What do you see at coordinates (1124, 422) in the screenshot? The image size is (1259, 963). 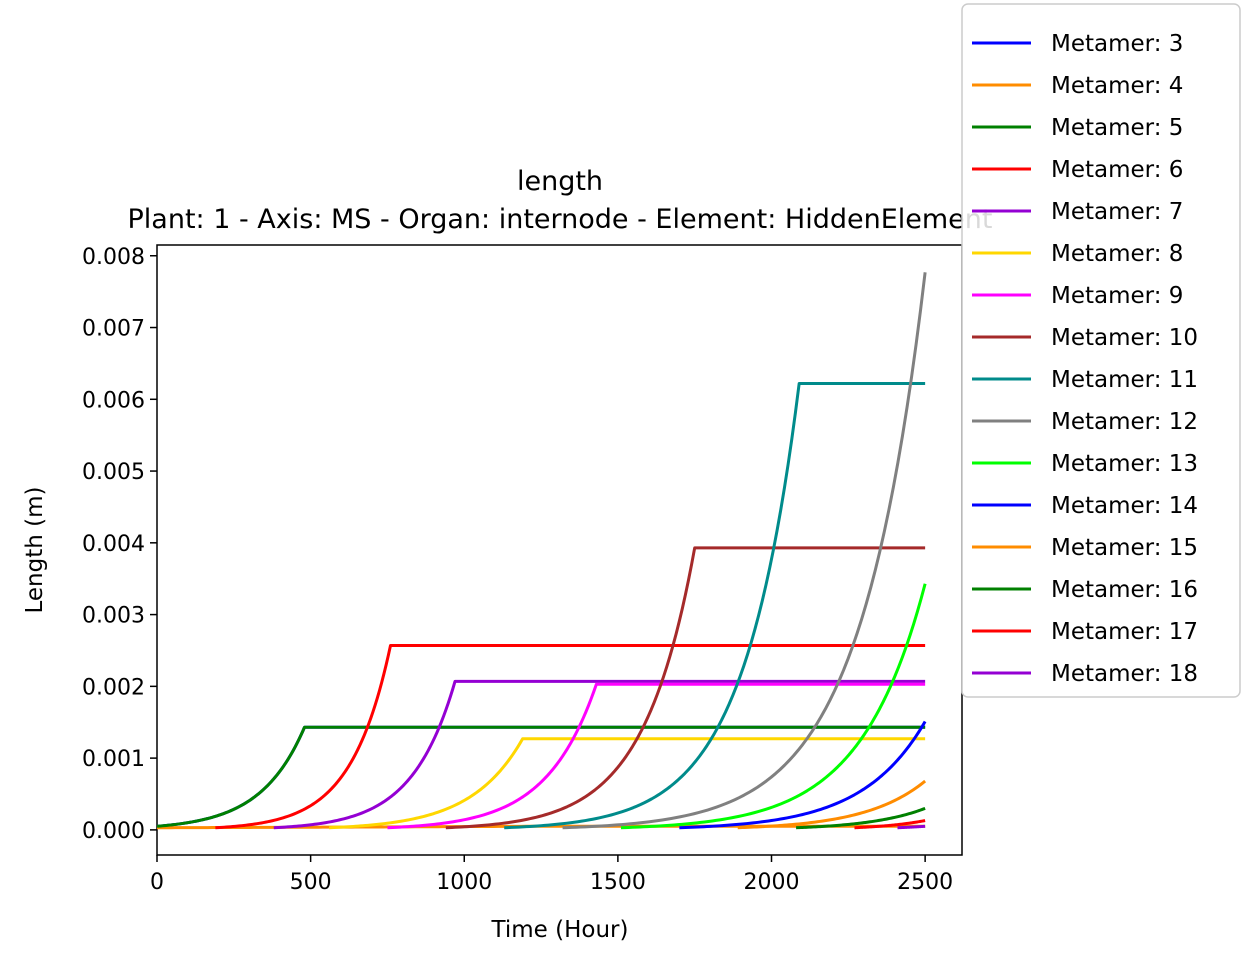 I see `legend-label: Metamer: 12` at bounding box center [1124, 422].